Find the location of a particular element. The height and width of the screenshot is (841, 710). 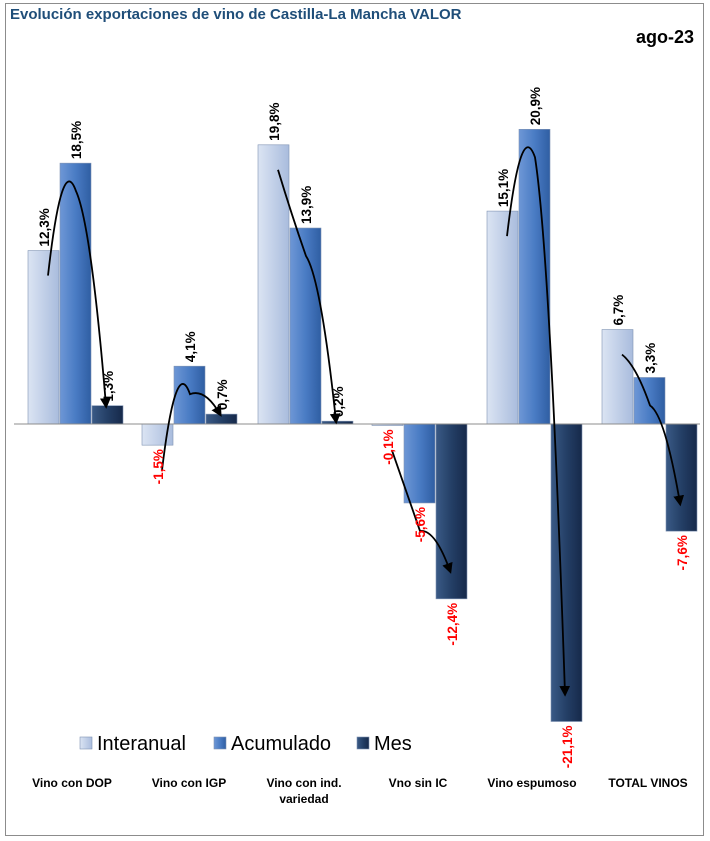

value-label-acumulado-5: 3,3% is located at coordinates (650, 358).